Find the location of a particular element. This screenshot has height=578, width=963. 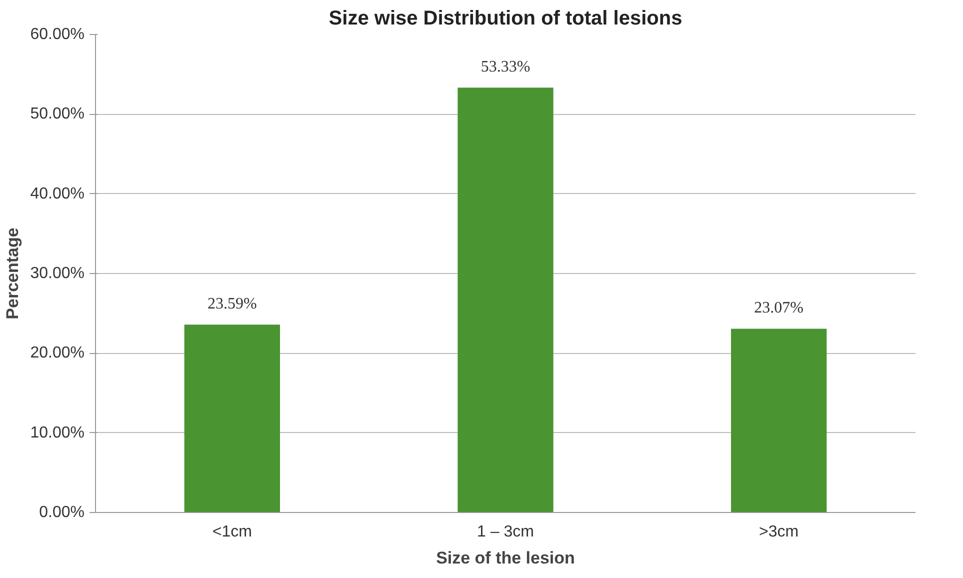

y-tick-label: 20.00% is located at coordinates (57, 353).